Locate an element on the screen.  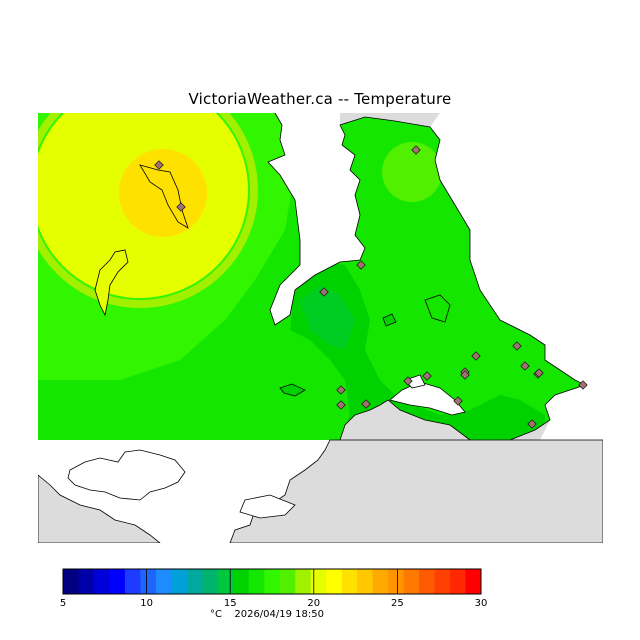
legend-tick-label: 5 is located at coordinates (63, 603).